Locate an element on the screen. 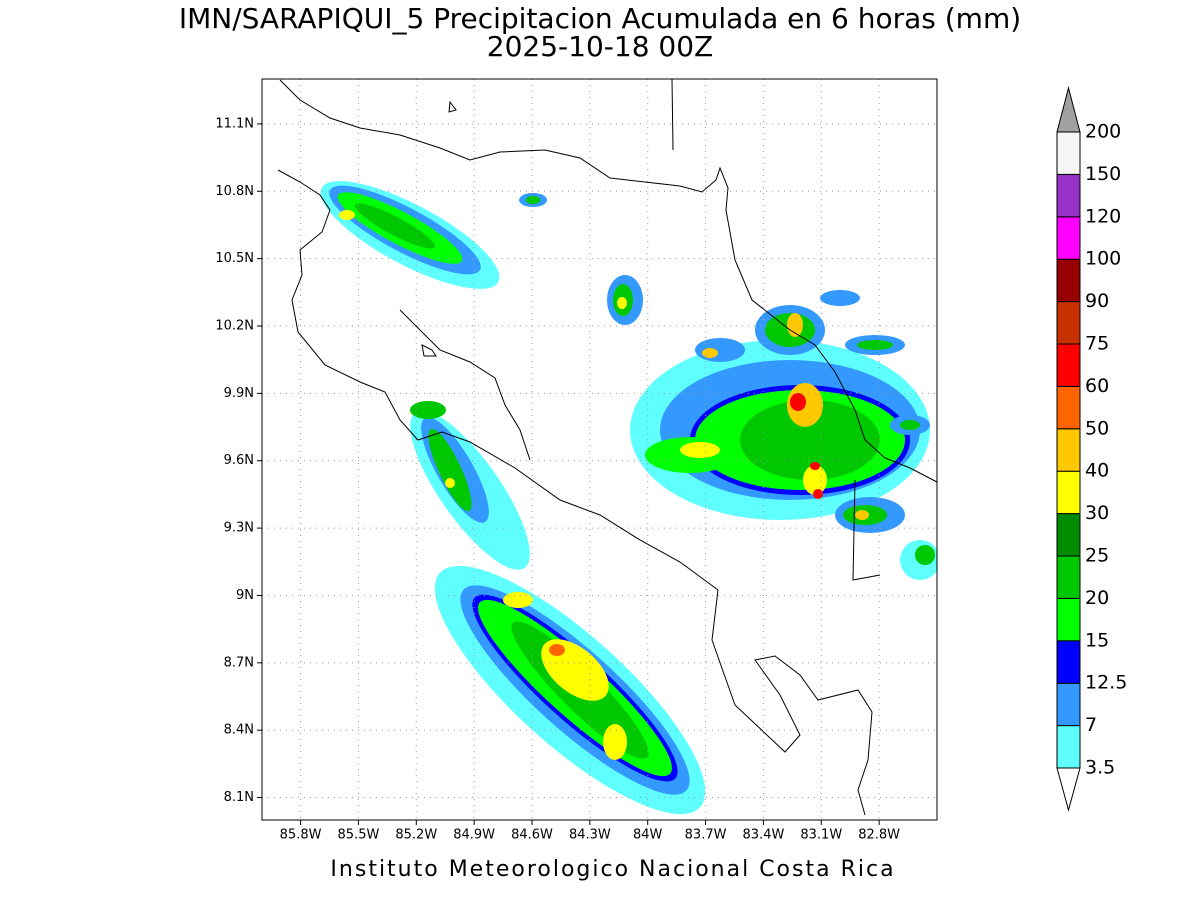  colorbar-label: 60 is located at coordinates (1097, 386).